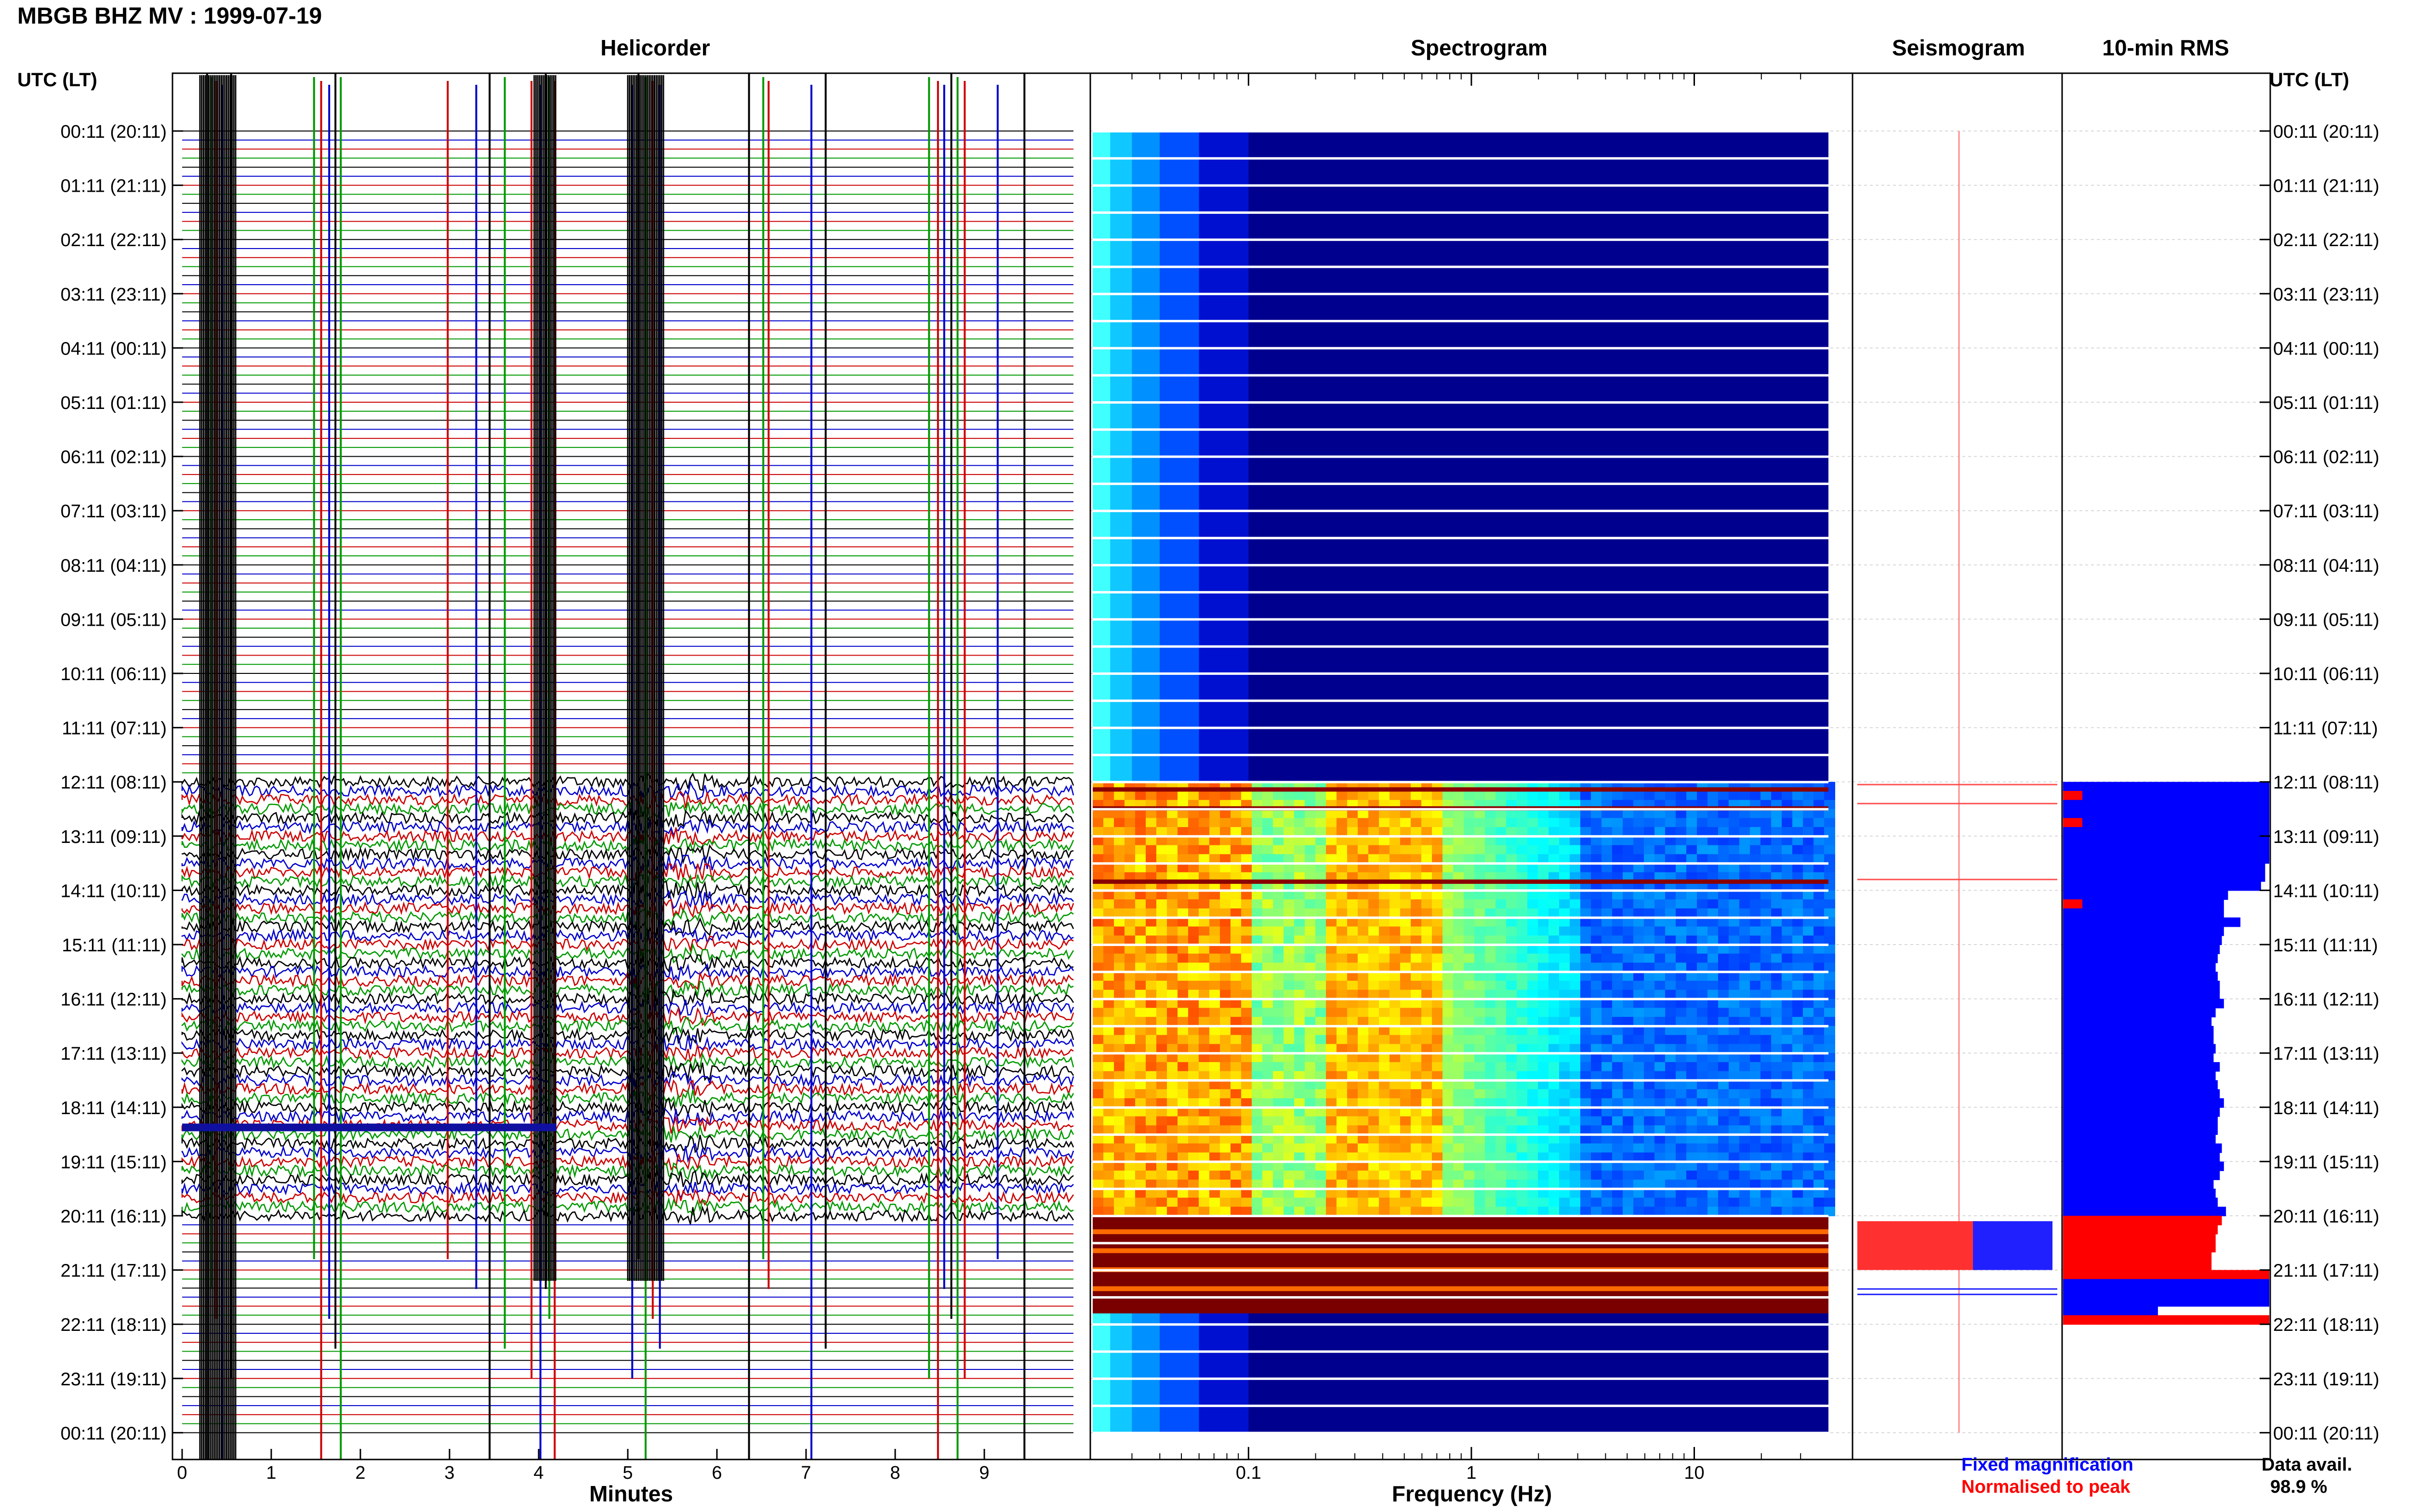 The width and height of the screenshot is (2409, 1512). Describe the element at coordinates (114, 295) in the screenshot. I see `time-label-left: 03:11 (23:11)` at that location.